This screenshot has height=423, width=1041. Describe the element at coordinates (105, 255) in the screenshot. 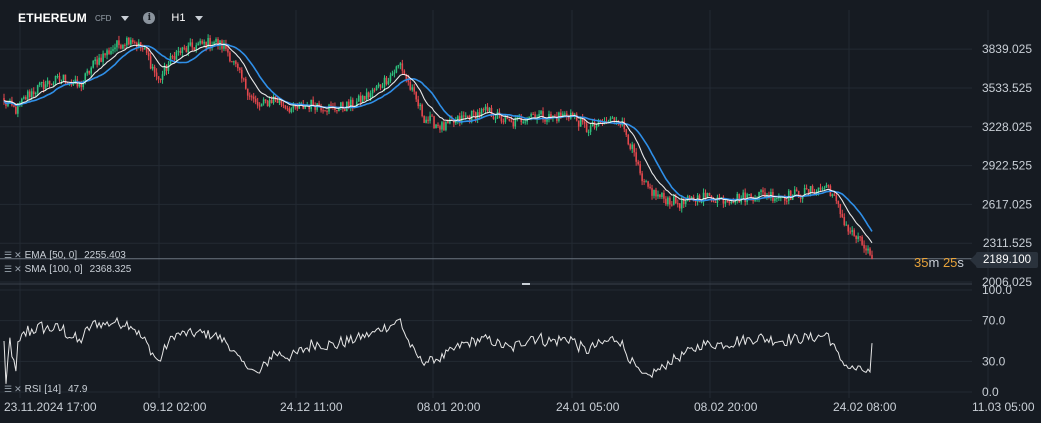

I see `ema-value: 2255.403` at that location.